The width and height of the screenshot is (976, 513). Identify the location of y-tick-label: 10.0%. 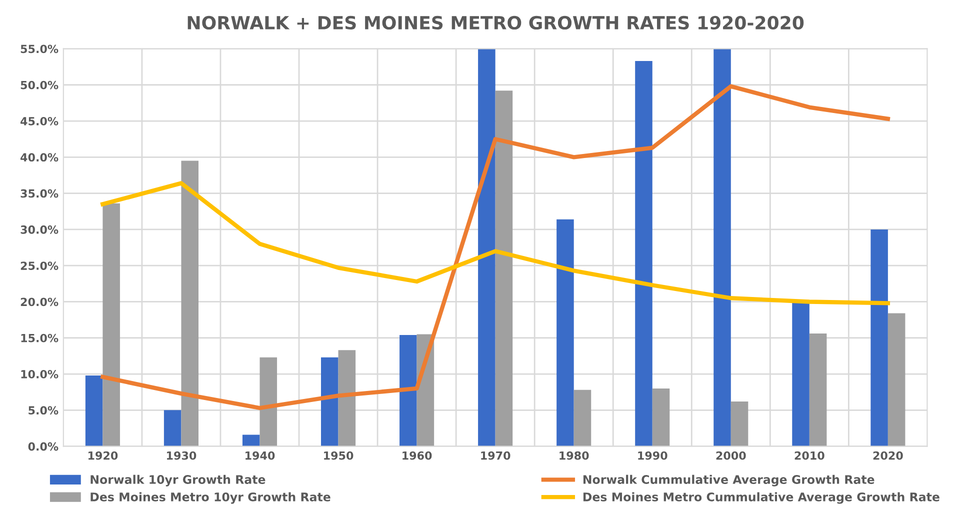
(39, 374).